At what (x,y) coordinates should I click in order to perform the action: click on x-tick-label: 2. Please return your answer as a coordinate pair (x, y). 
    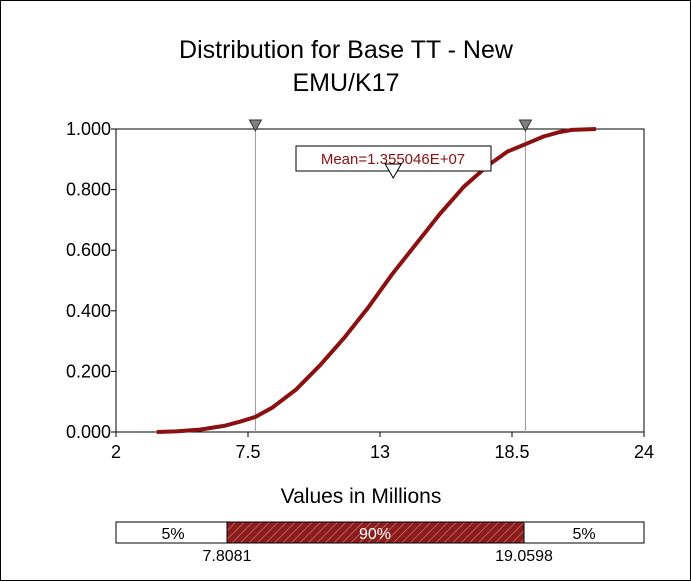
    Looking at the image, I should click on (116, 452).